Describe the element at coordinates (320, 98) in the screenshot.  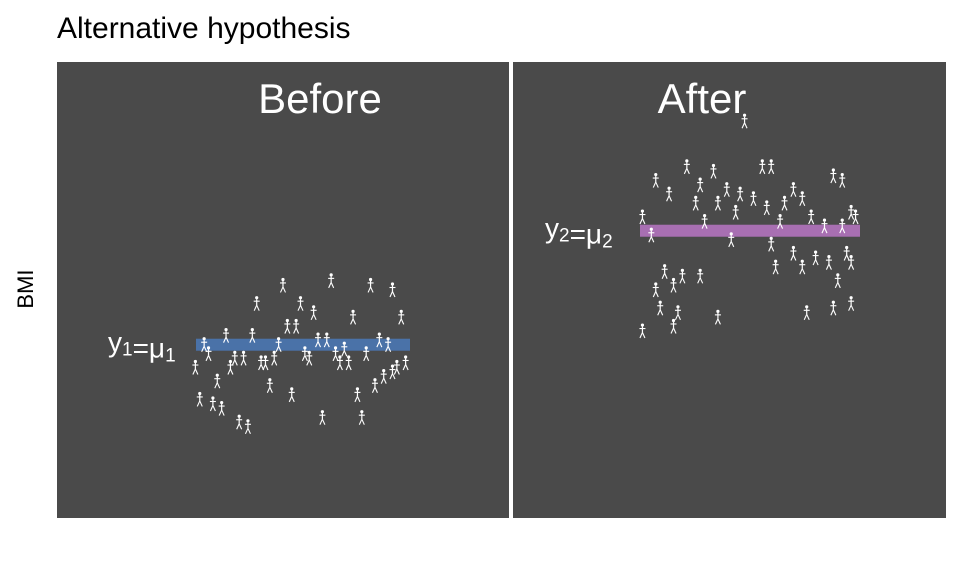
I see `panel-title-before: Before` at that location.